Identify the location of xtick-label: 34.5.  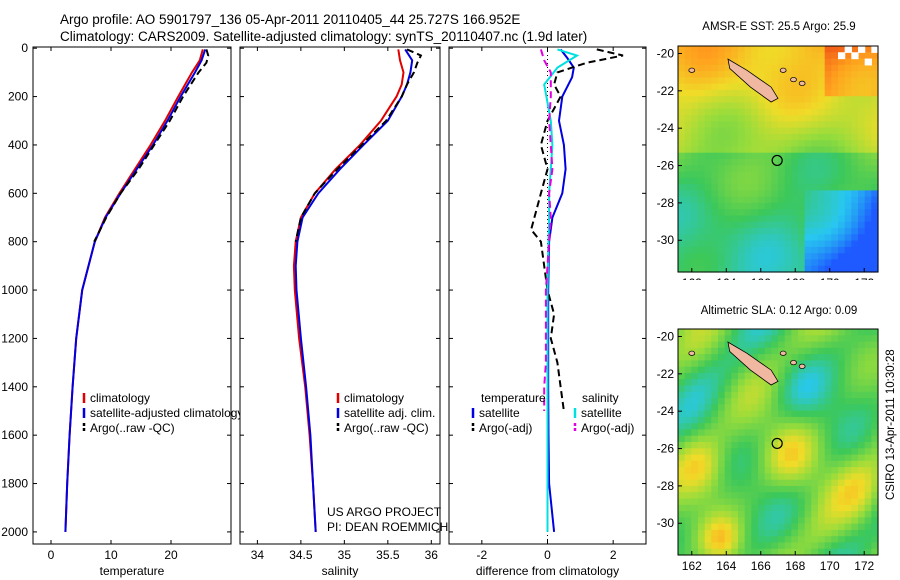
(301, 555).